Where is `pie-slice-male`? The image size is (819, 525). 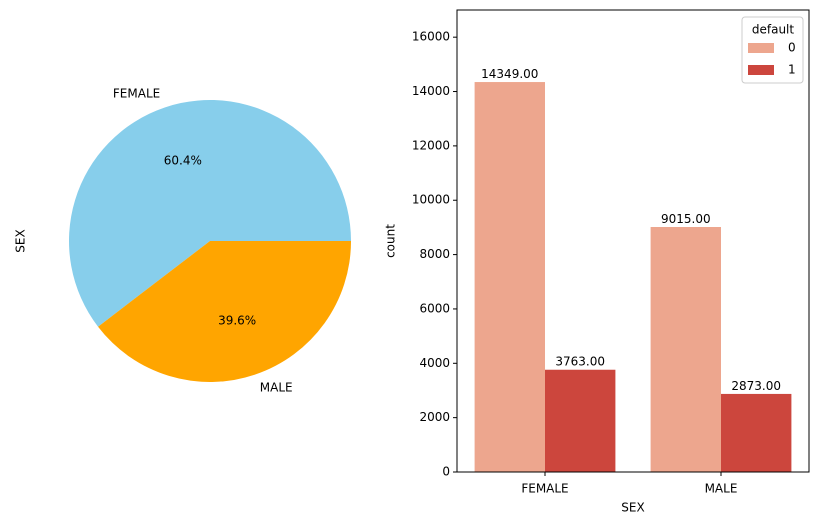 pie-slice-male is located at coordinates (224, 311).